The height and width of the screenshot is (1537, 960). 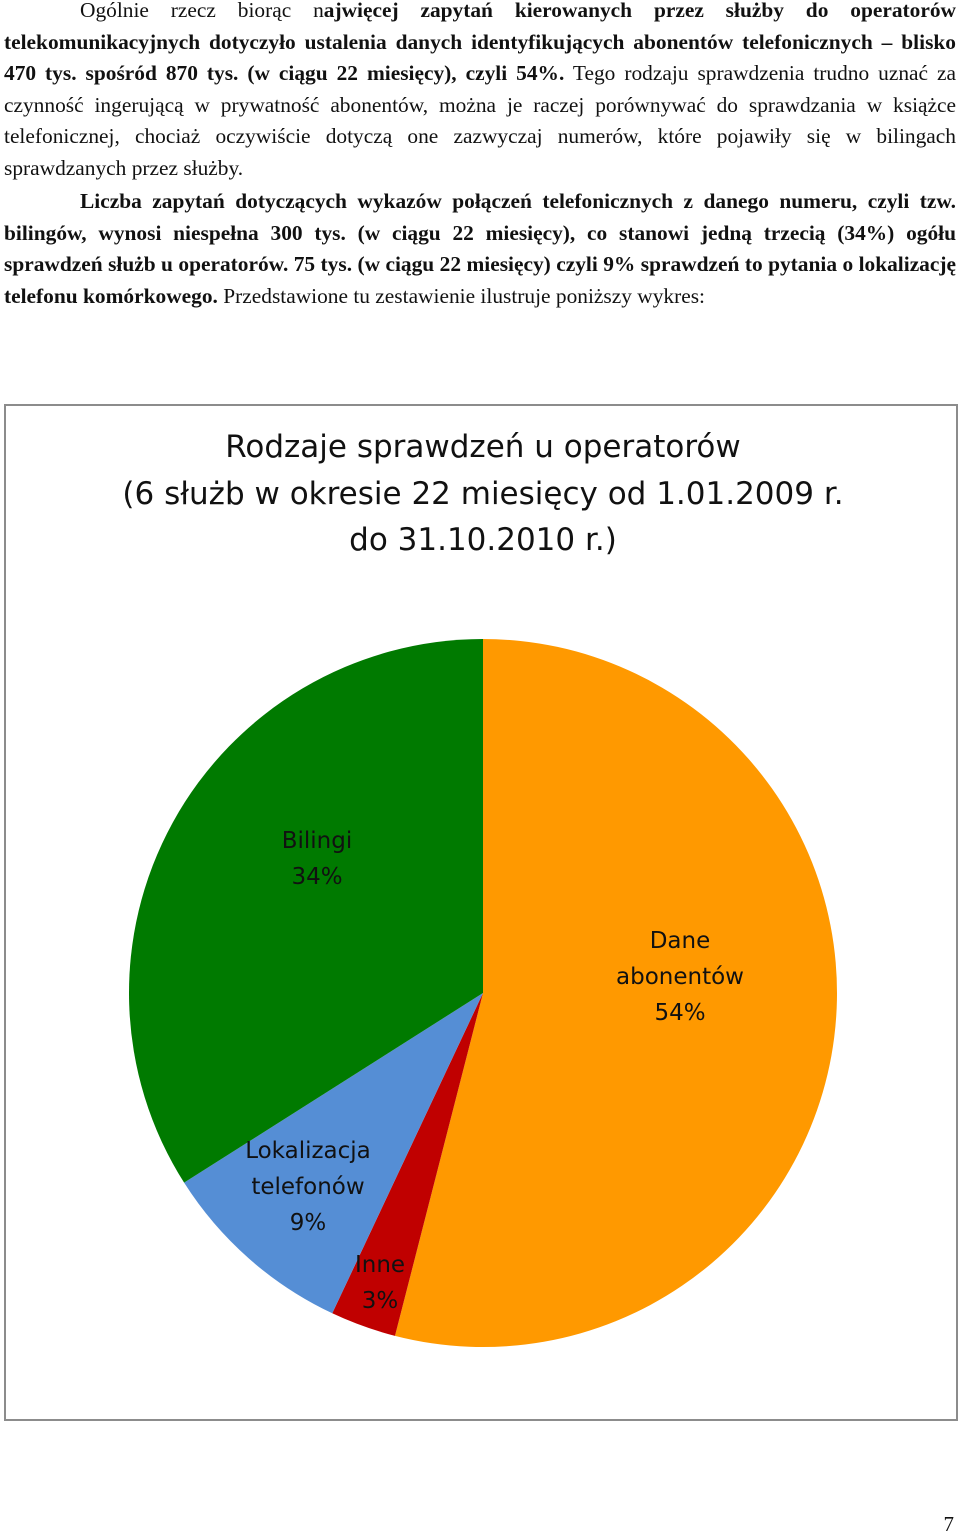 I want to click on page-number: 7, so click(x=949, y=1524).